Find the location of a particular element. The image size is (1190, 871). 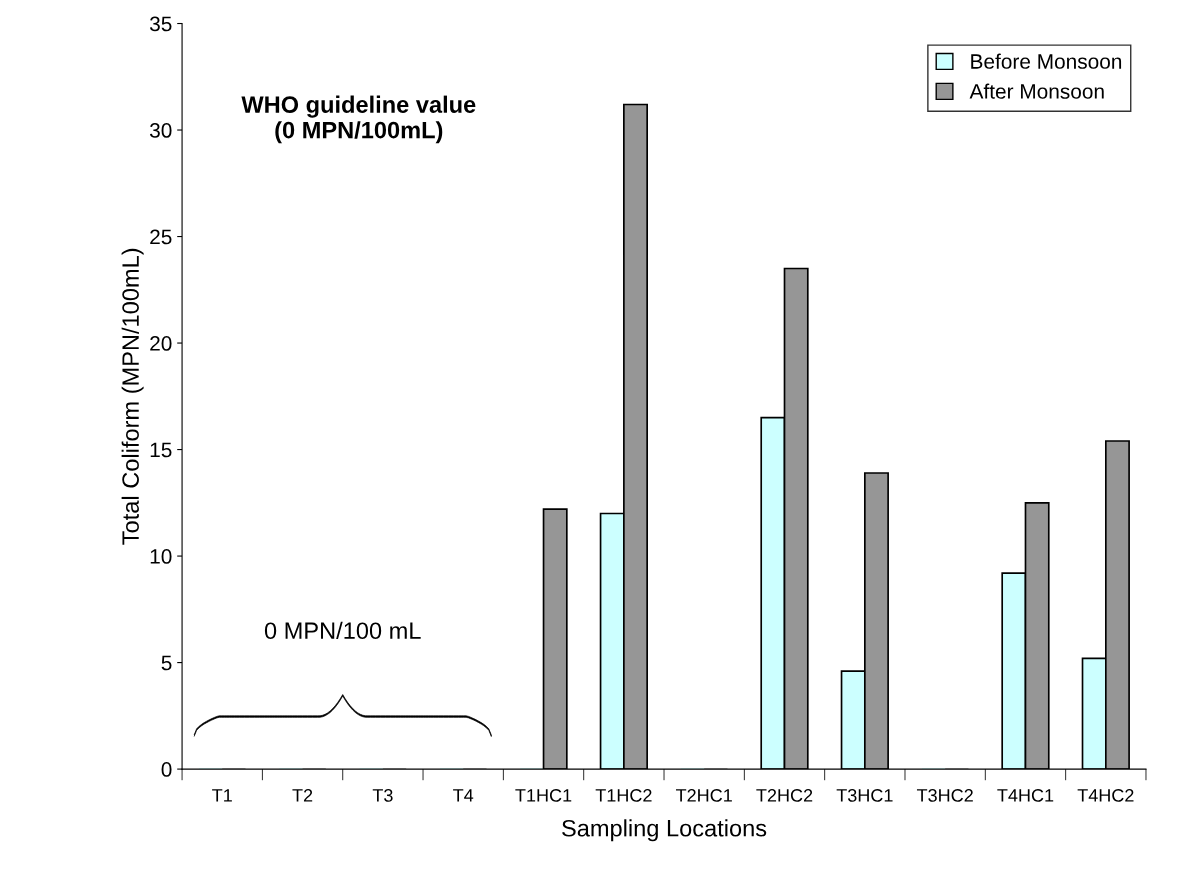

x-tick-label: T2HC2 is located at coordinates (784, 795).